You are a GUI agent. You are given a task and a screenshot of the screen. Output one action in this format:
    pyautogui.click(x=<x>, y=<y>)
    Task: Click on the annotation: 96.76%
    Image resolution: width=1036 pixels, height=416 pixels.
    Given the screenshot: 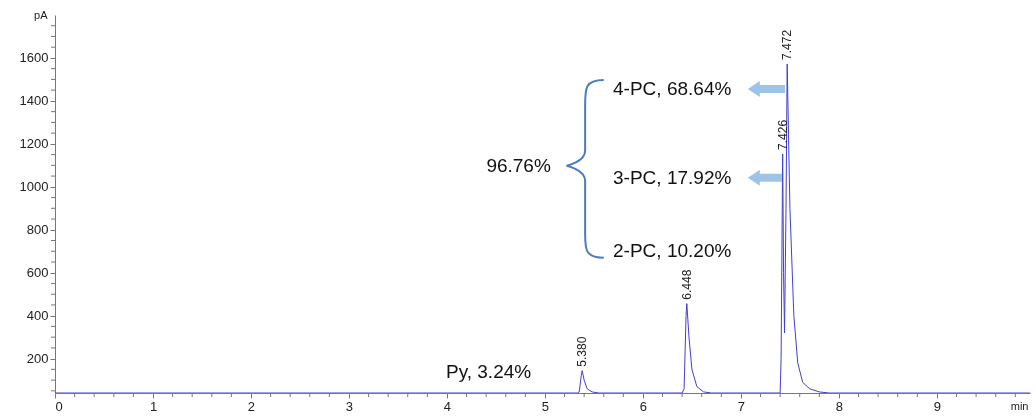 What is the action you would take?
    pyautogui.click(x=518, y=165)
    